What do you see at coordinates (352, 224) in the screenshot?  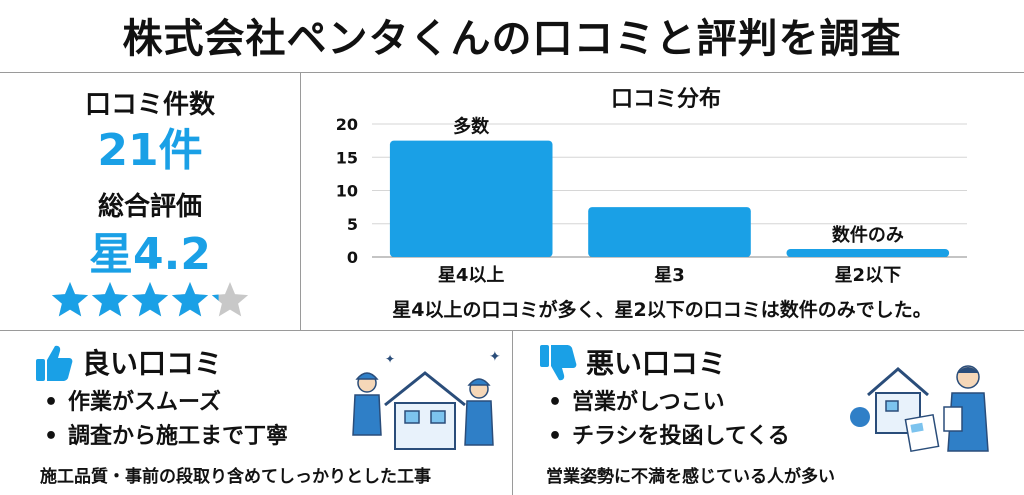 I see `y-tick-label: 5` at bounding box center [352, 224].